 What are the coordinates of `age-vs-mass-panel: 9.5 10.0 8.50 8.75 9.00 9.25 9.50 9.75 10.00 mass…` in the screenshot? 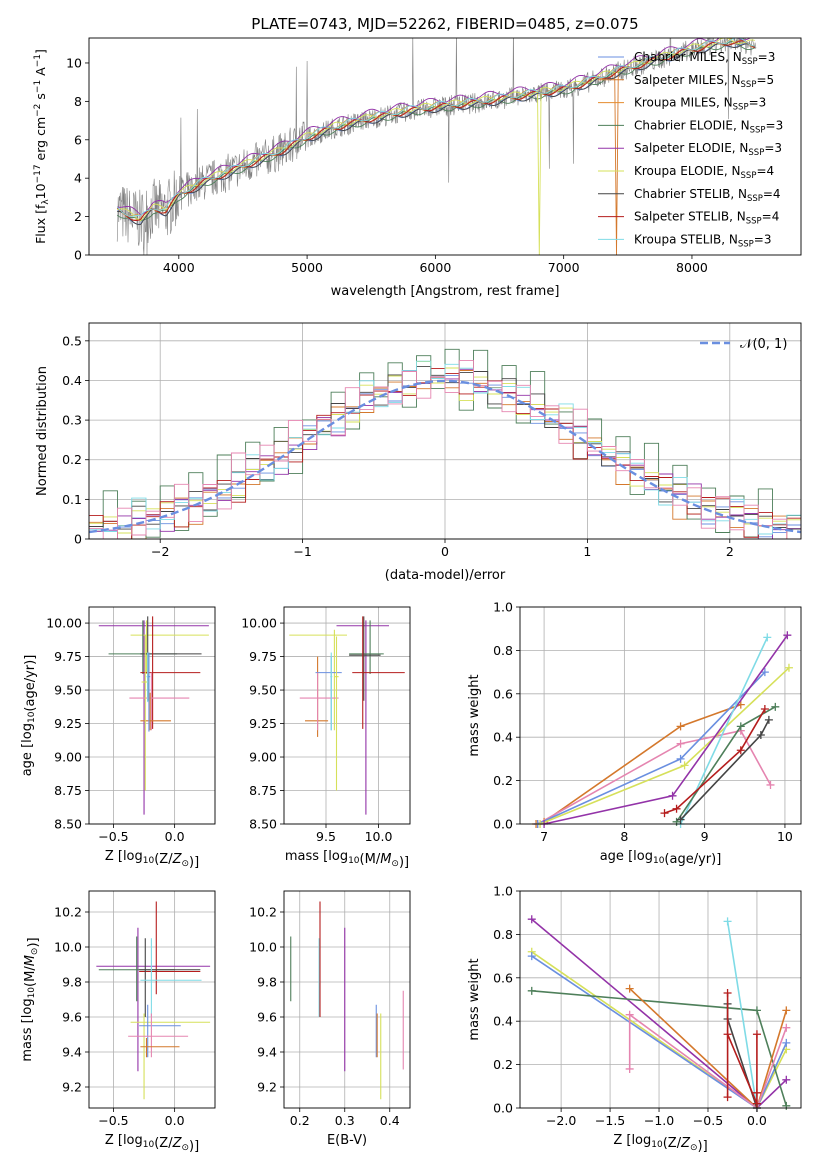 It's located at (326, 738).